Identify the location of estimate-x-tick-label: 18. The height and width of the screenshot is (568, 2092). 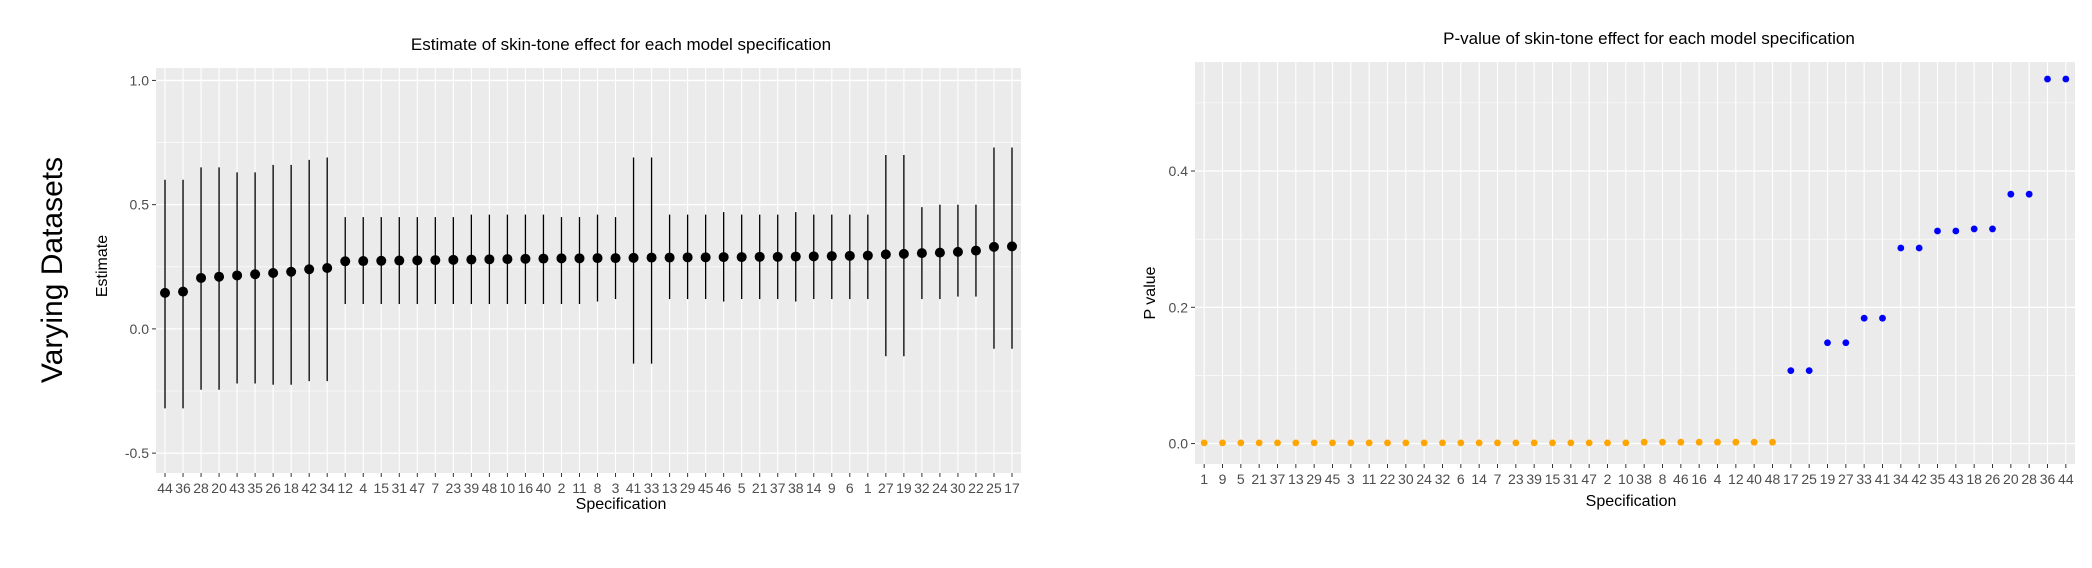
(291, 488).